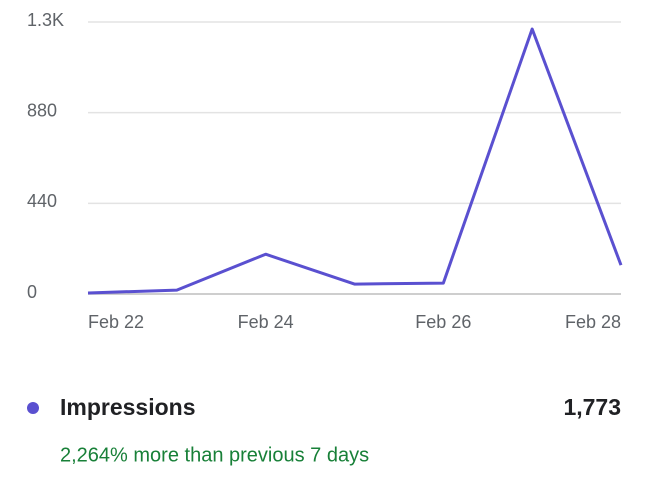  I want to click on x-tick-label: Feb 28, so click(593, 322).